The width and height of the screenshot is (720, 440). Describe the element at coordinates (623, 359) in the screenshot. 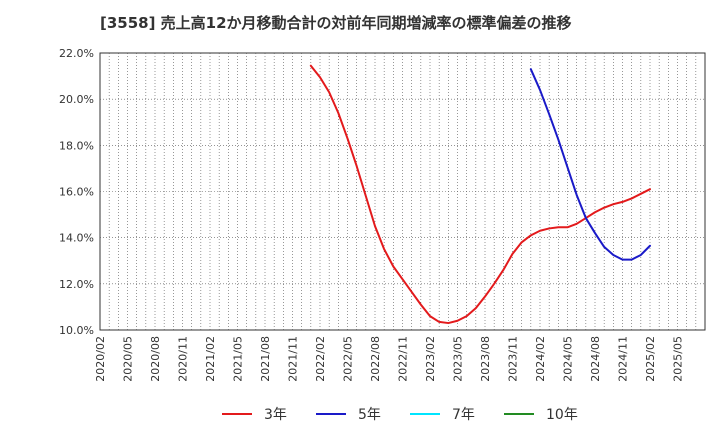

I see `x-tick-label: 2024/11` at that location.